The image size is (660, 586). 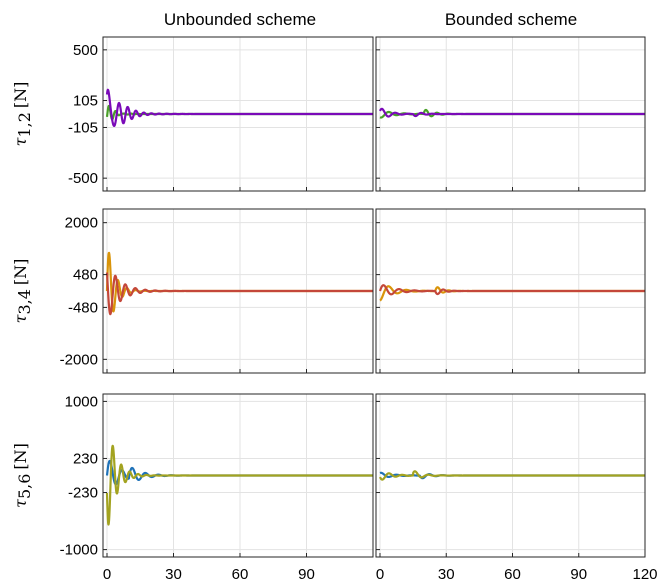 I want to click on column-title-bounded: Bounded scheme, so click(x=511, y=19).